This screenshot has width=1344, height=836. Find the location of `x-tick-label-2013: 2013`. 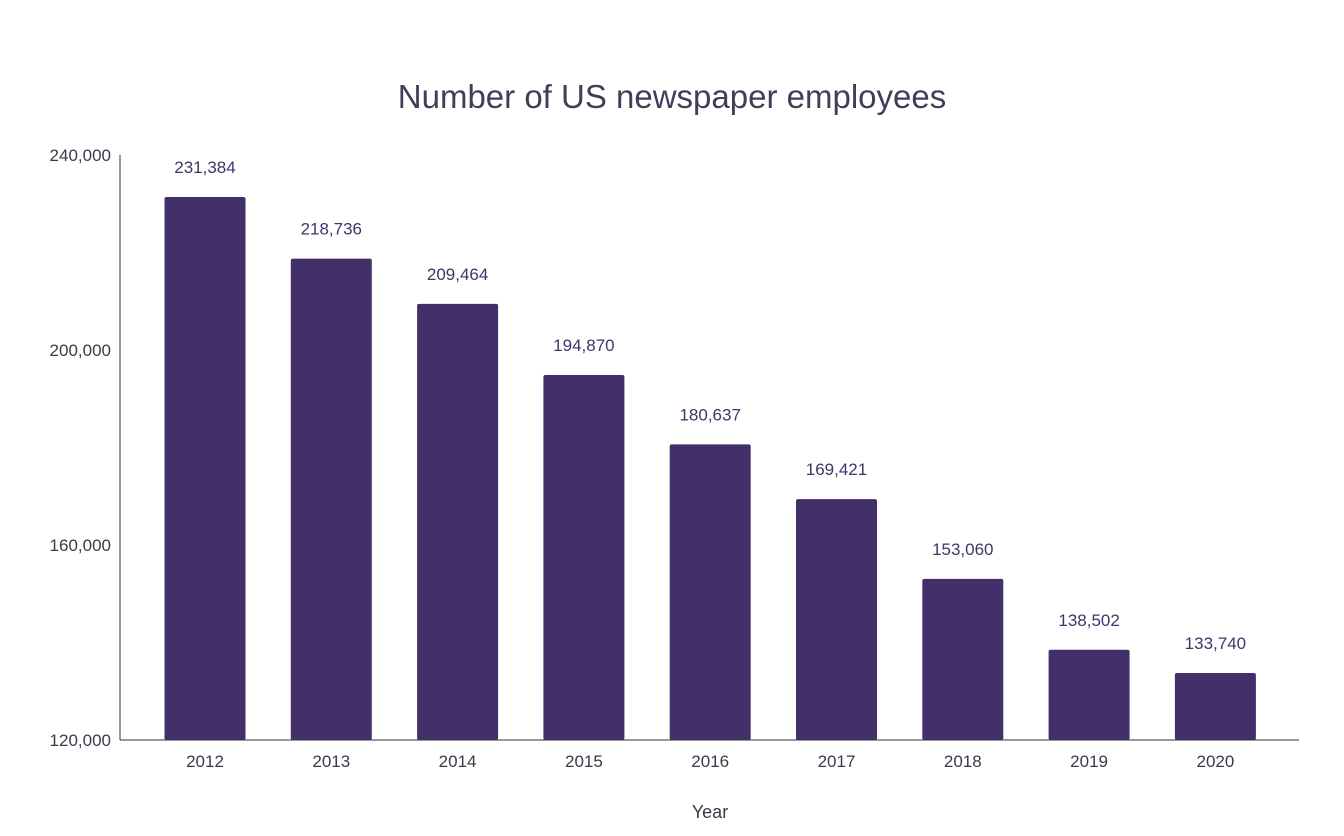

x-tick-label-2013: 2013 is located at coordinates (331, 761).